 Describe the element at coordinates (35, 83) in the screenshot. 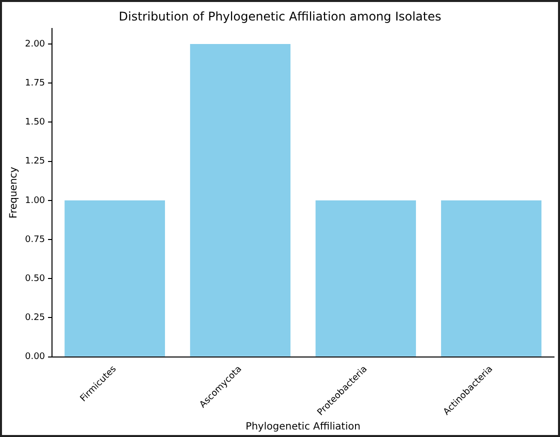

I see `y-tick-label: 1.75` at that location.